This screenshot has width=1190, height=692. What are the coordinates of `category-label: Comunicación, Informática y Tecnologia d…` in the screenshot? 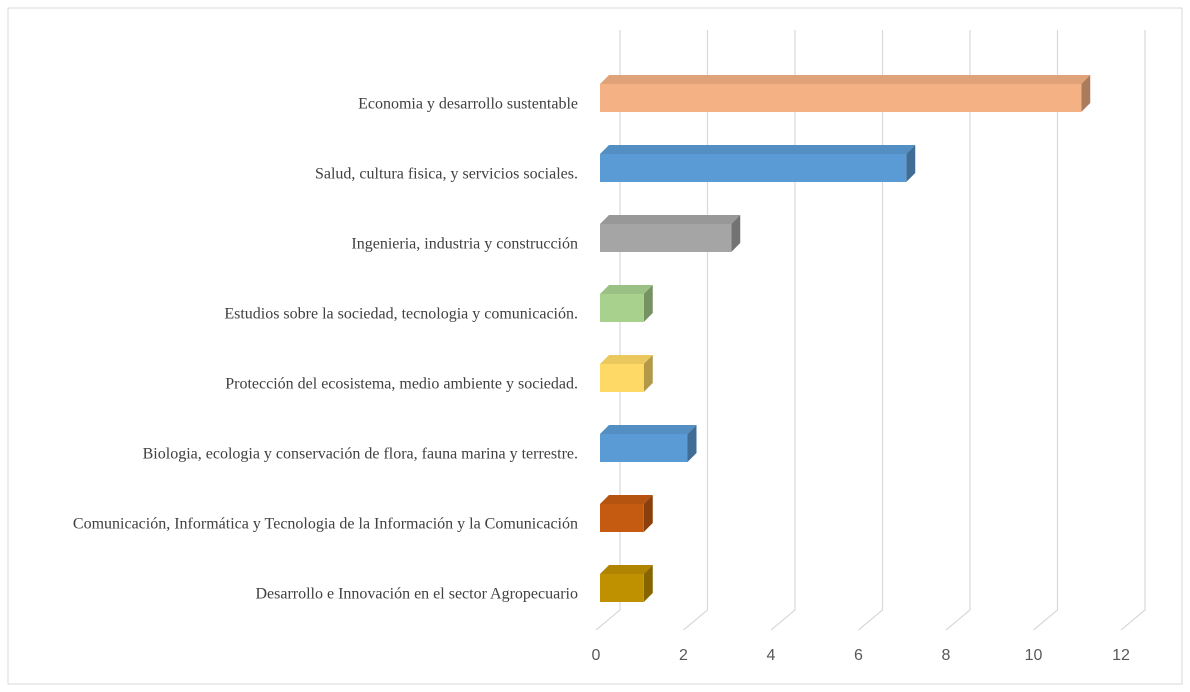 It's located at (325, 524).